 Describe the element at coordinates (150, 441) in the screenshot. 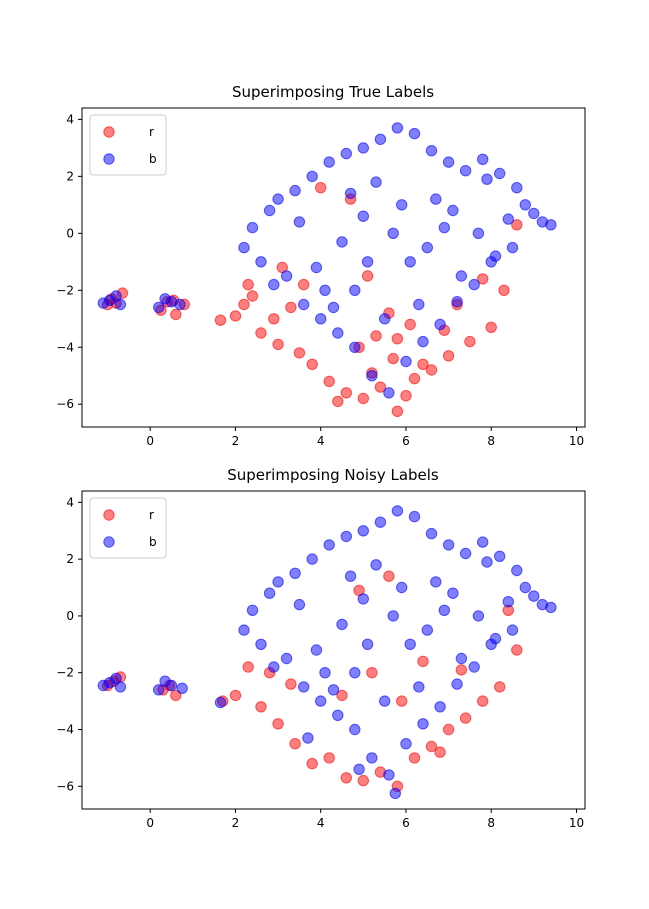

I see `x-tick-label: 0` at that location.